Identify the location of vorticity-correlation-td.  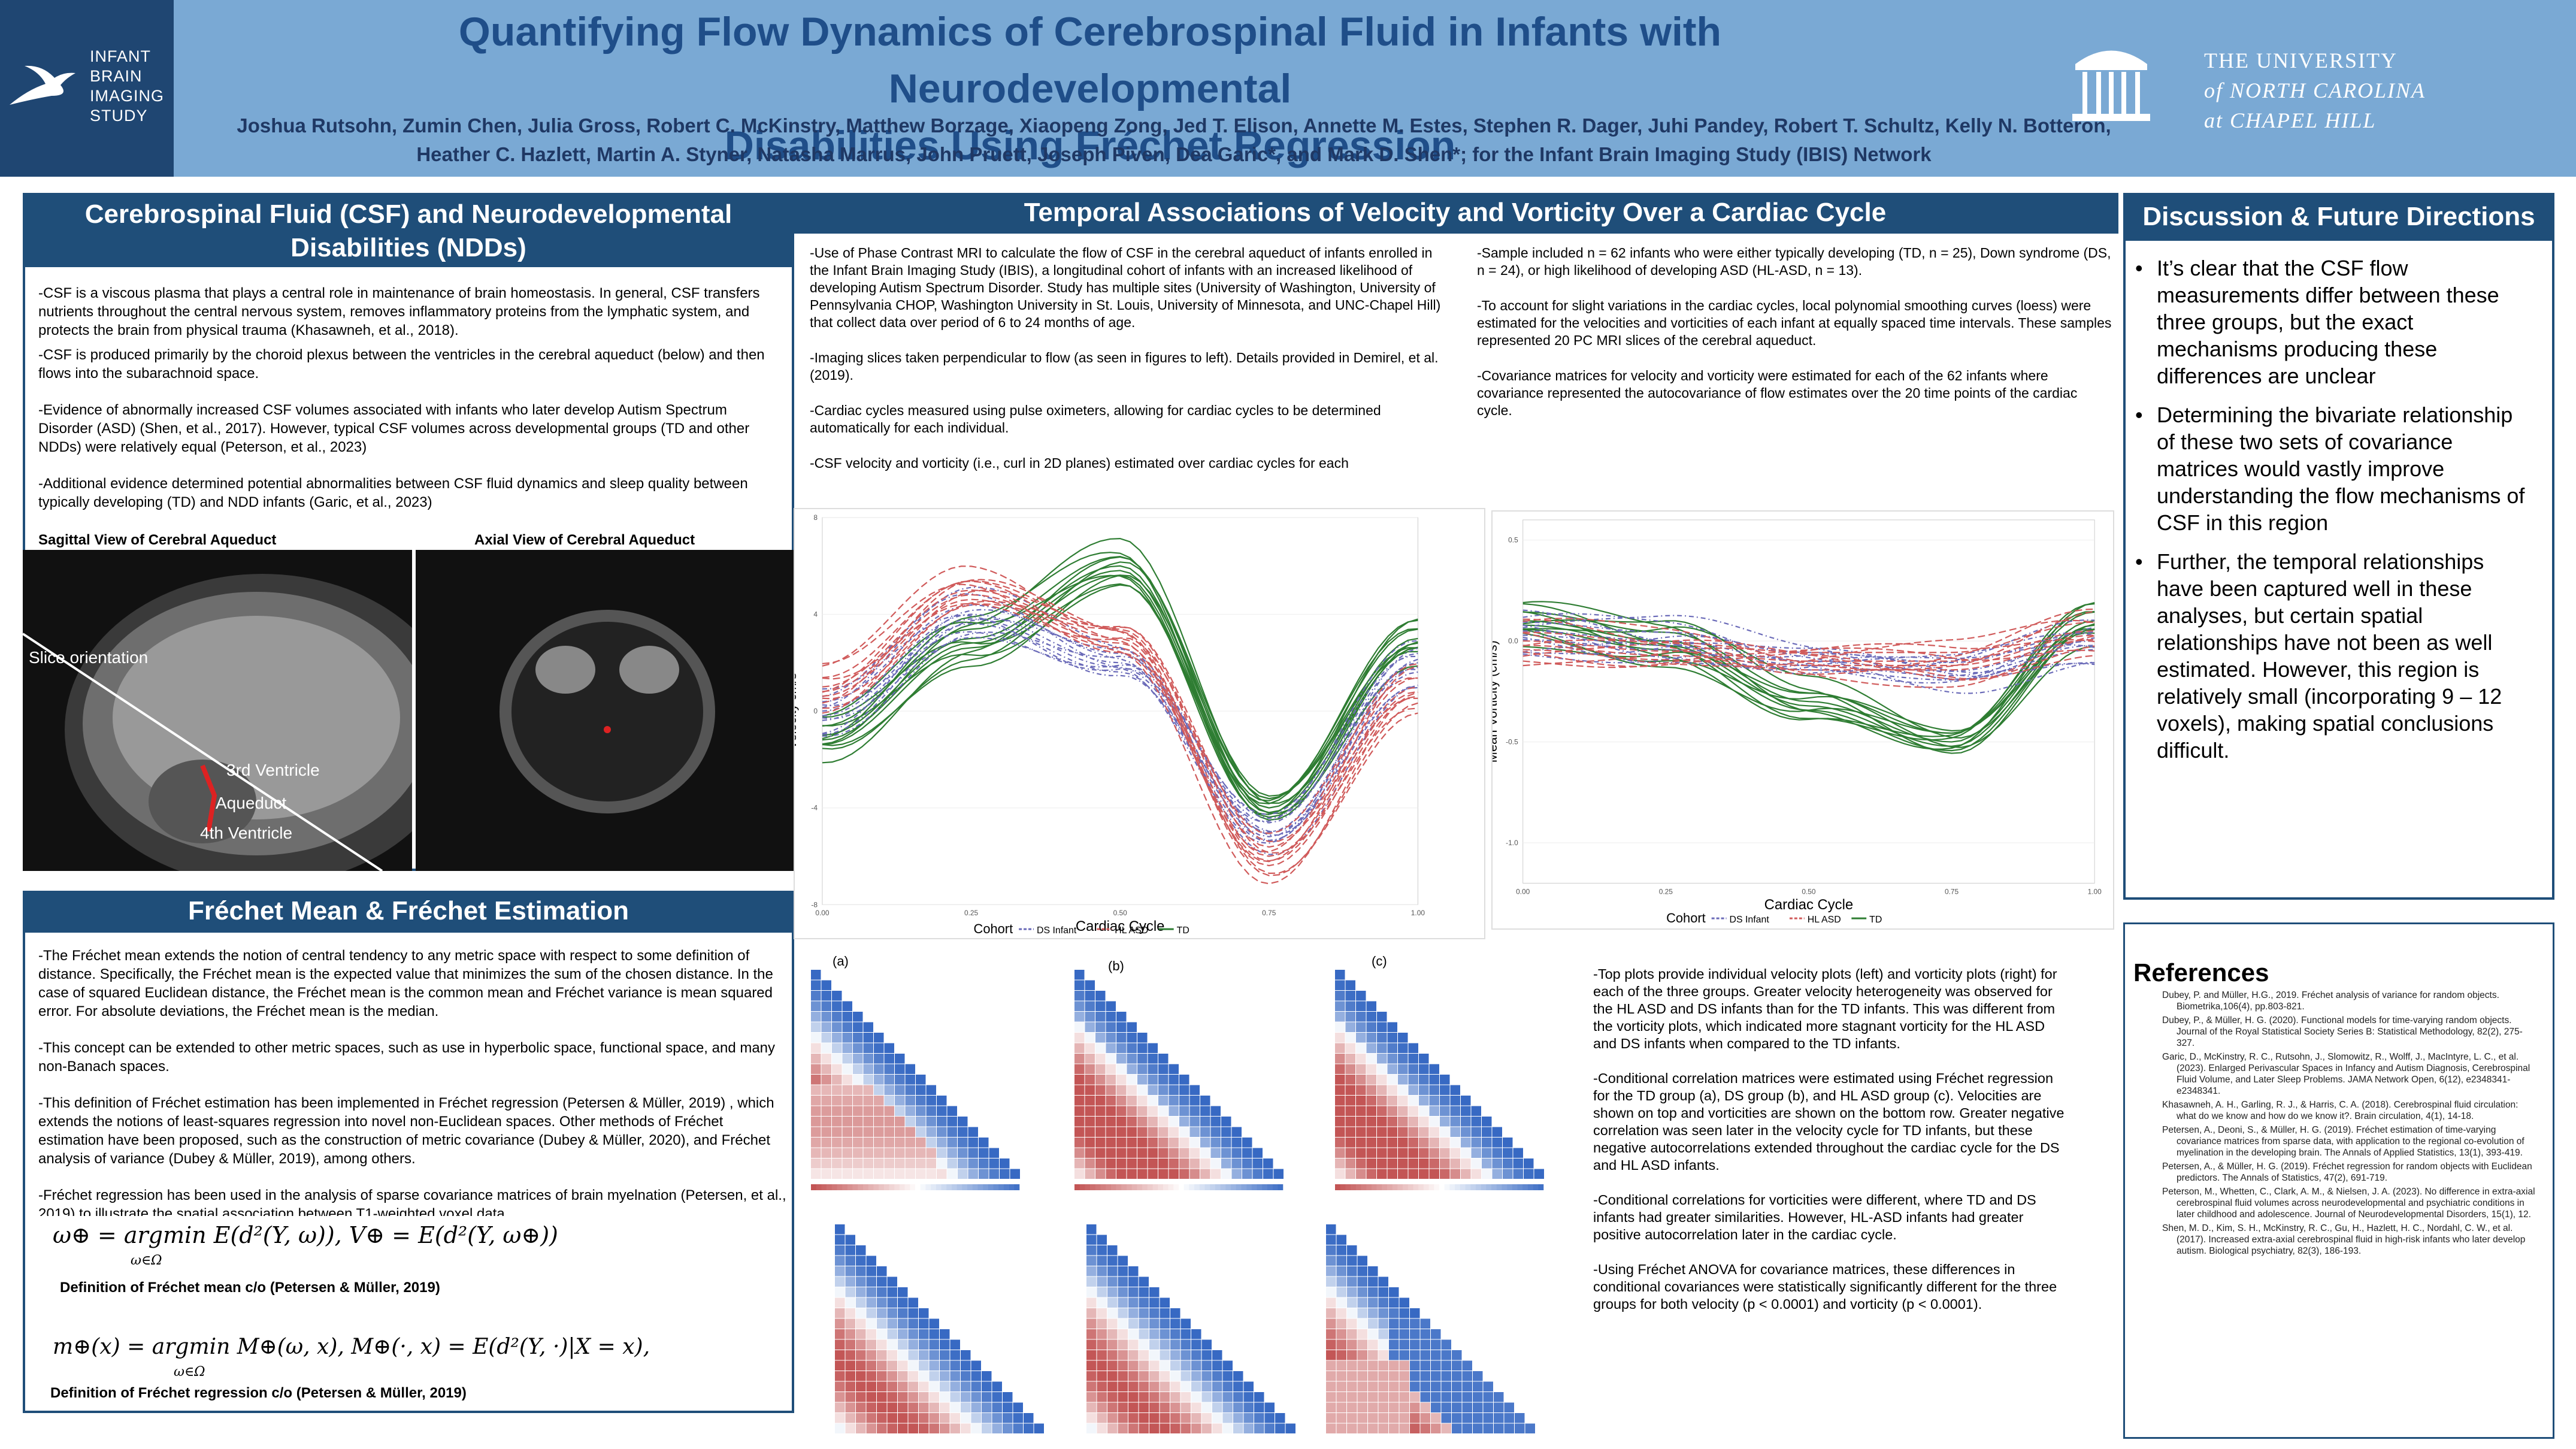
(939, 1329).